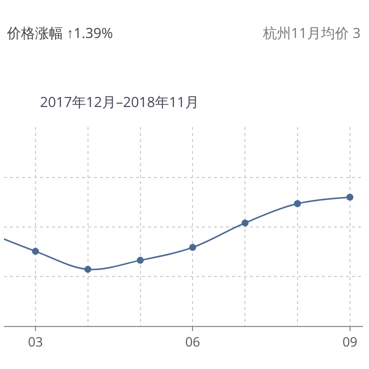 This screenshot has width=369, height=369. What do you see at coordinates (59, 33) in the screenshot?
I see `text: 价格涨幅 ↑1.39%` at bounding box center [59, 33].